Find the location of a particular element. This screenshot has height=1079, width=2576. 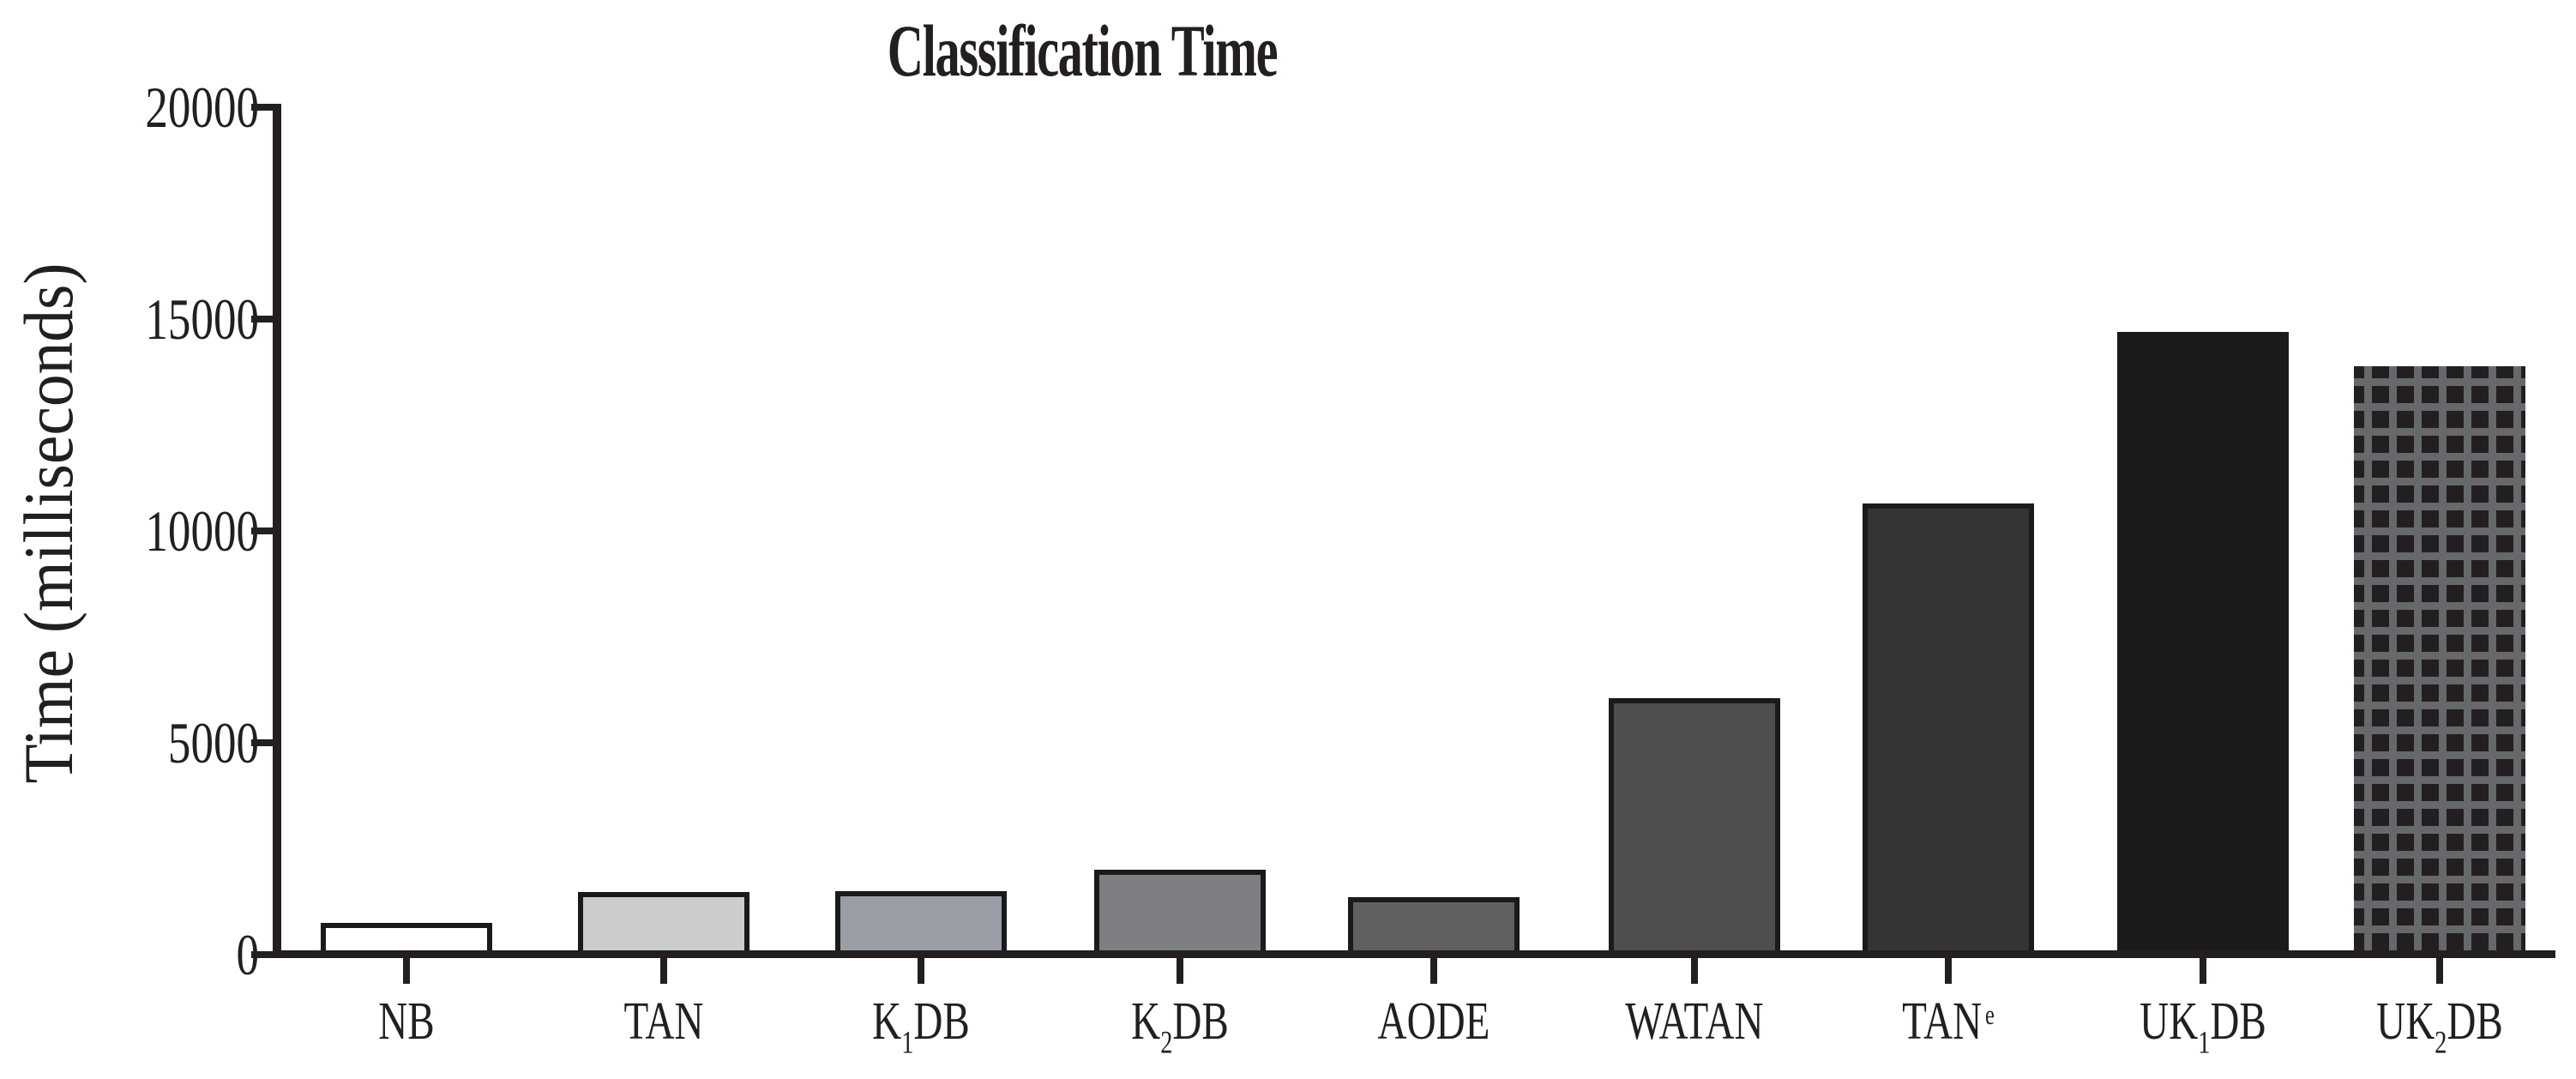

x-label-k2db: K2DB is located at coordinates (1179, 1027).